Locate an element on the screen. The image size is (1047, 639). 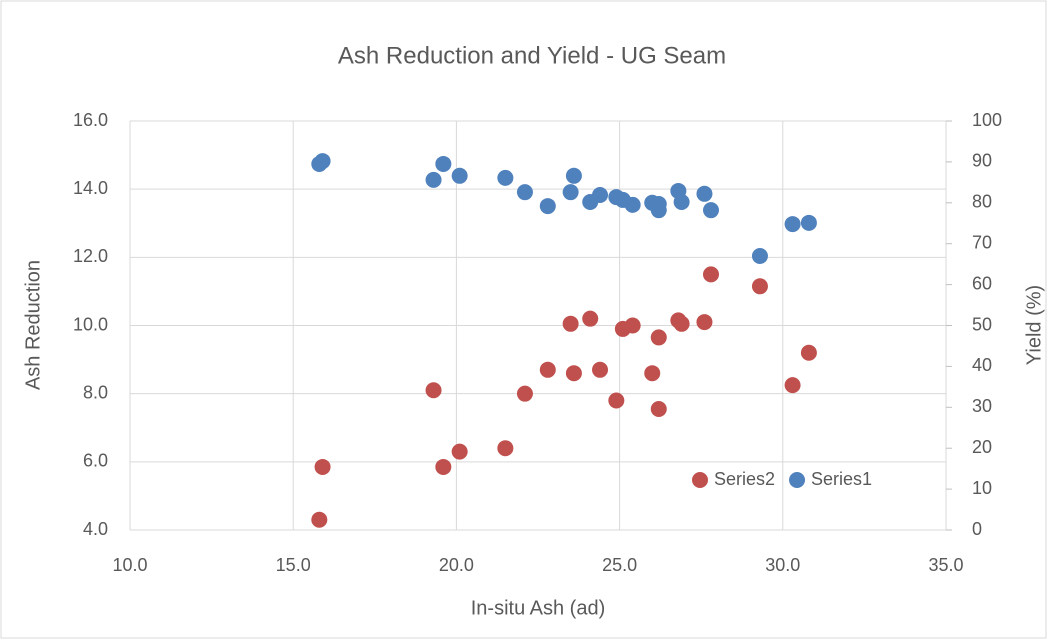
y2-tick-label: 50 is located at coordinates (982, 324).